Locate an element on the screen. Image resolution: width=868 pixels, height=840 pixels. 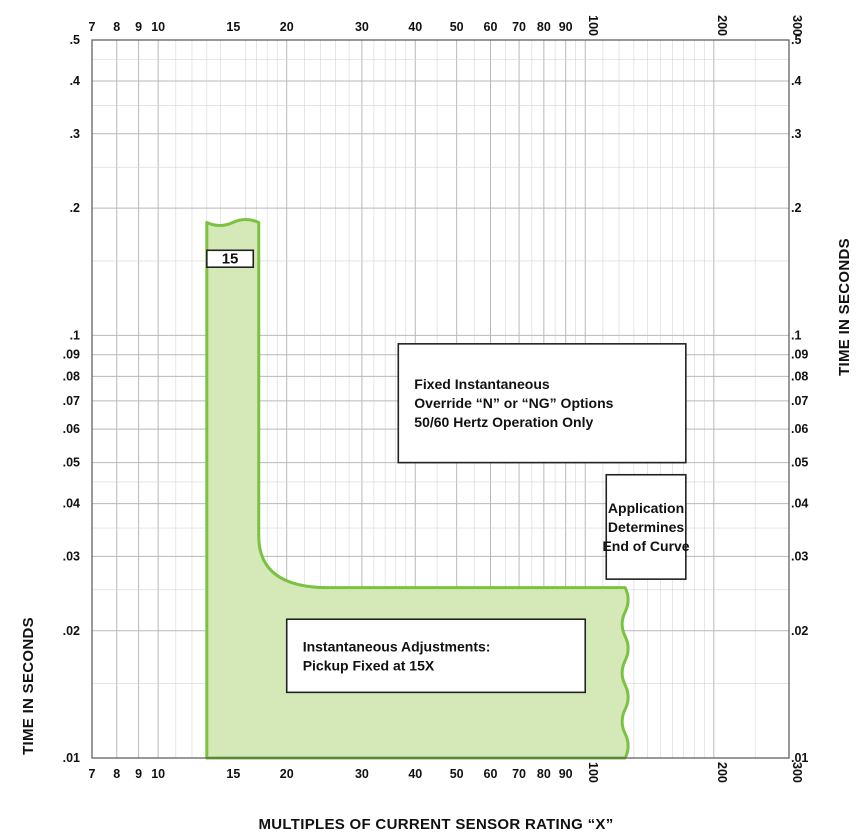
annotation-box-end-of-curve is located at coordinates (646, 526).